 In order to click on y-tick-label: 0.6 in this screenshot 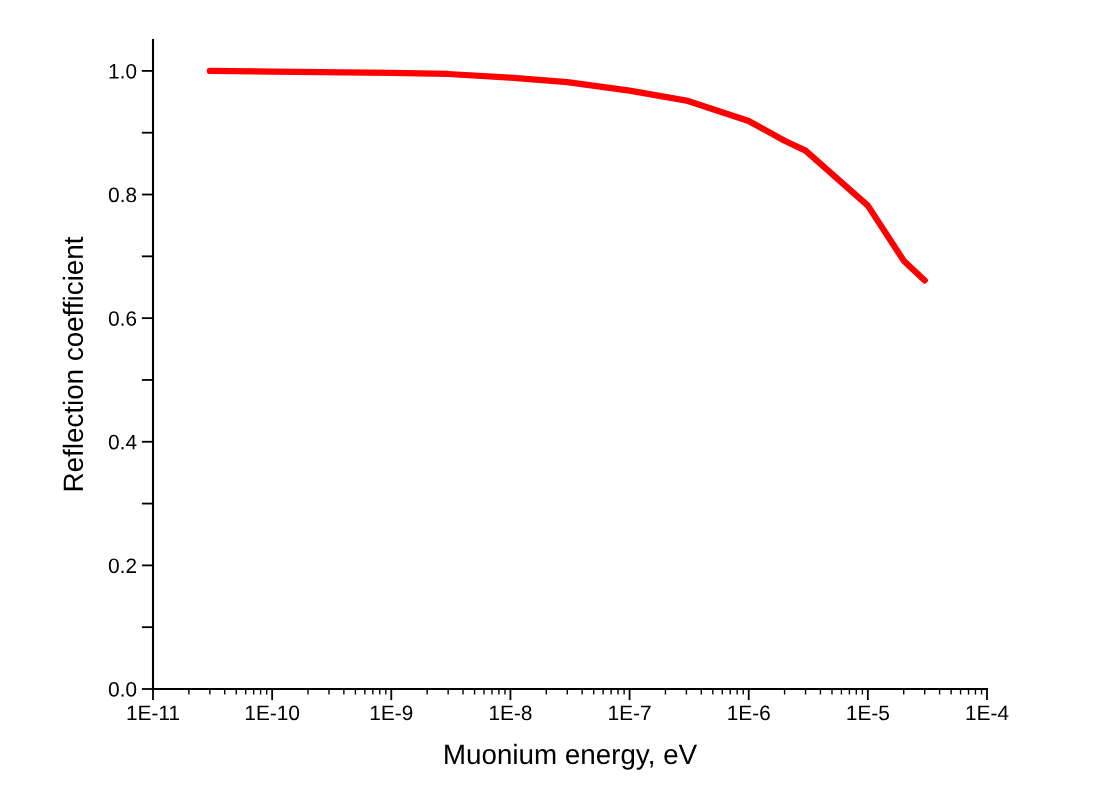, I will do `click(122, 318)`.